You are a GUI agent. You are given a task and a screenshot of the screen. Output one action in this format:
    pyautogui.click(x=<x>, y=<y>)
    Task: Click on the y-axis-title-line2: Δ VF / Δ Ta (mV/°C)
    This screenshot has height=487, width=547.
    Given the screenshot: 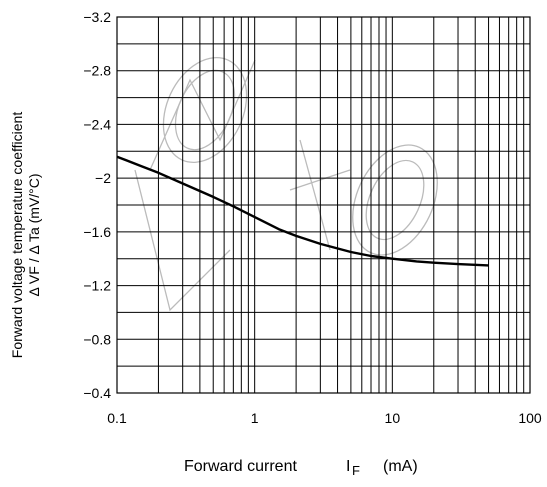 What is the action you would take?
    pyautogui.click(x=34, y=234)
    